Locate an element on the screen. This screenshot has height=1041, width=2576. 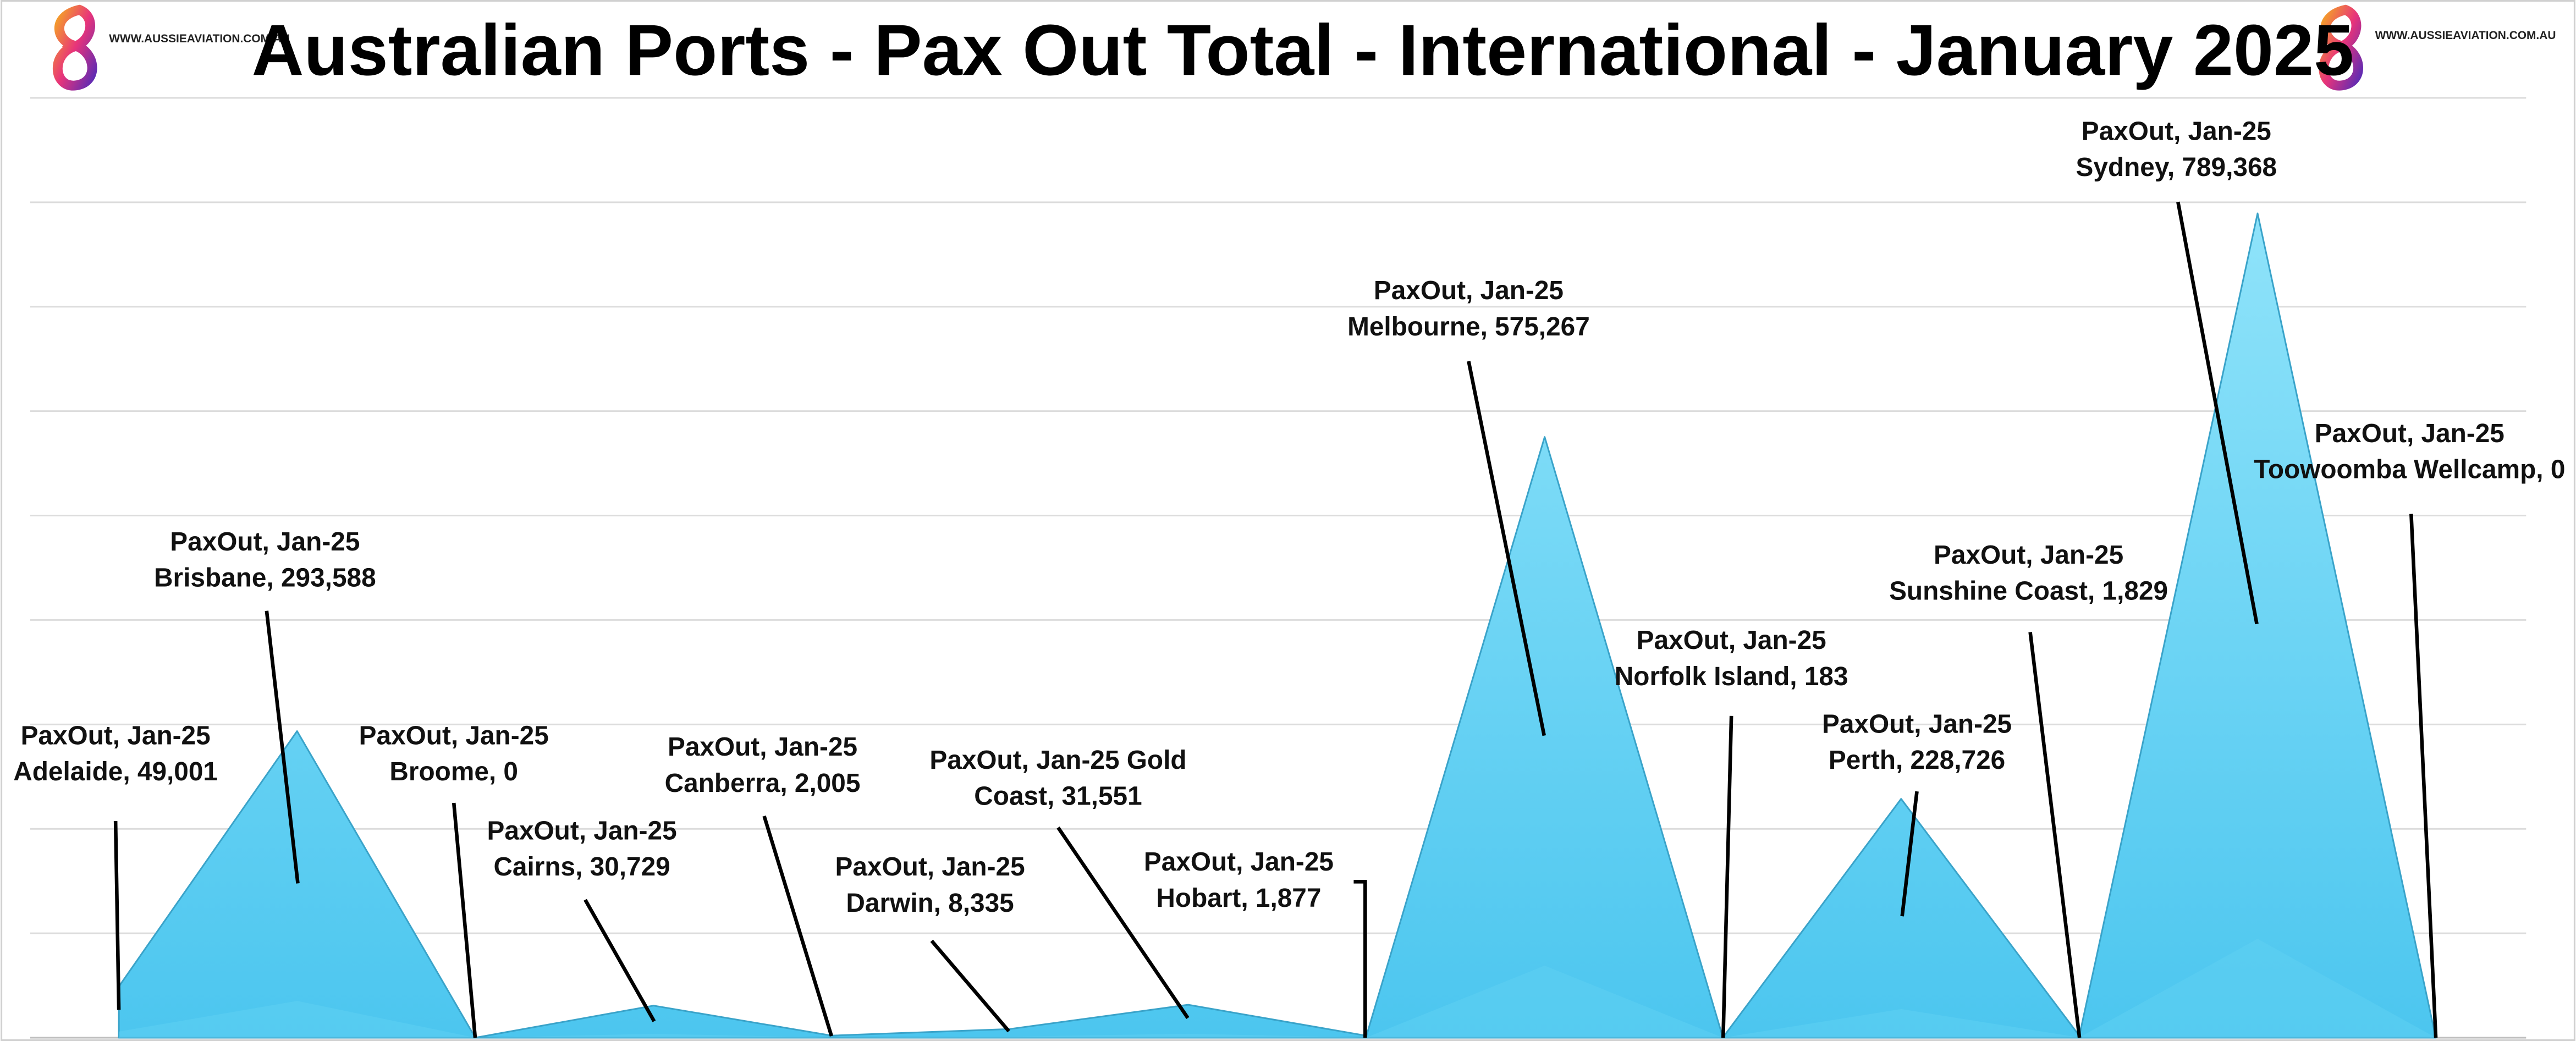
data-label: Darwin, 8,335 is located at coordinates (930, 903).